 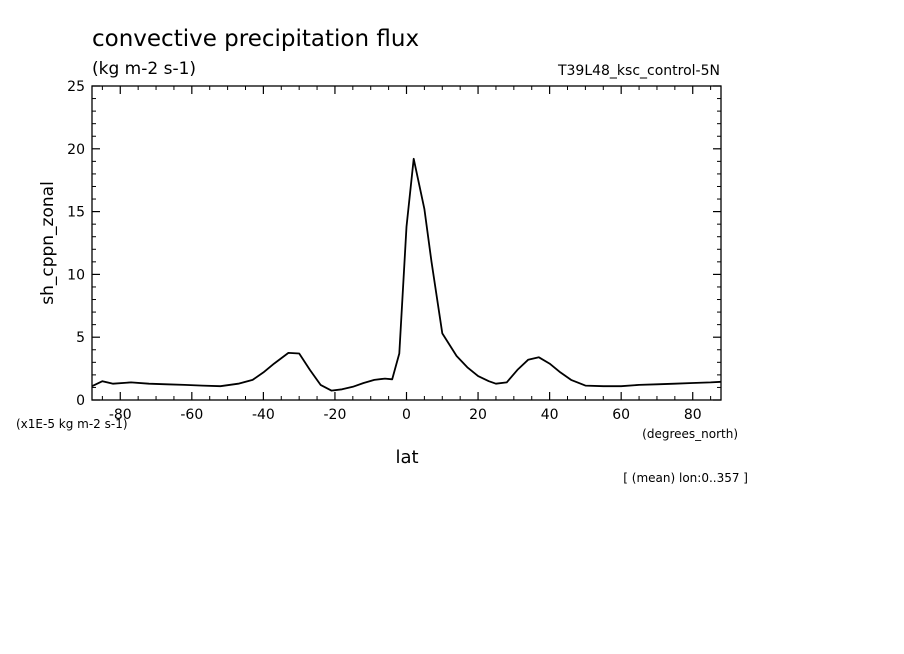 What do you see at coordinates (48, 243) in the screenshot?
I see `y-axis-label: sh_cppn_zonal` at bounding box center [48, 243].